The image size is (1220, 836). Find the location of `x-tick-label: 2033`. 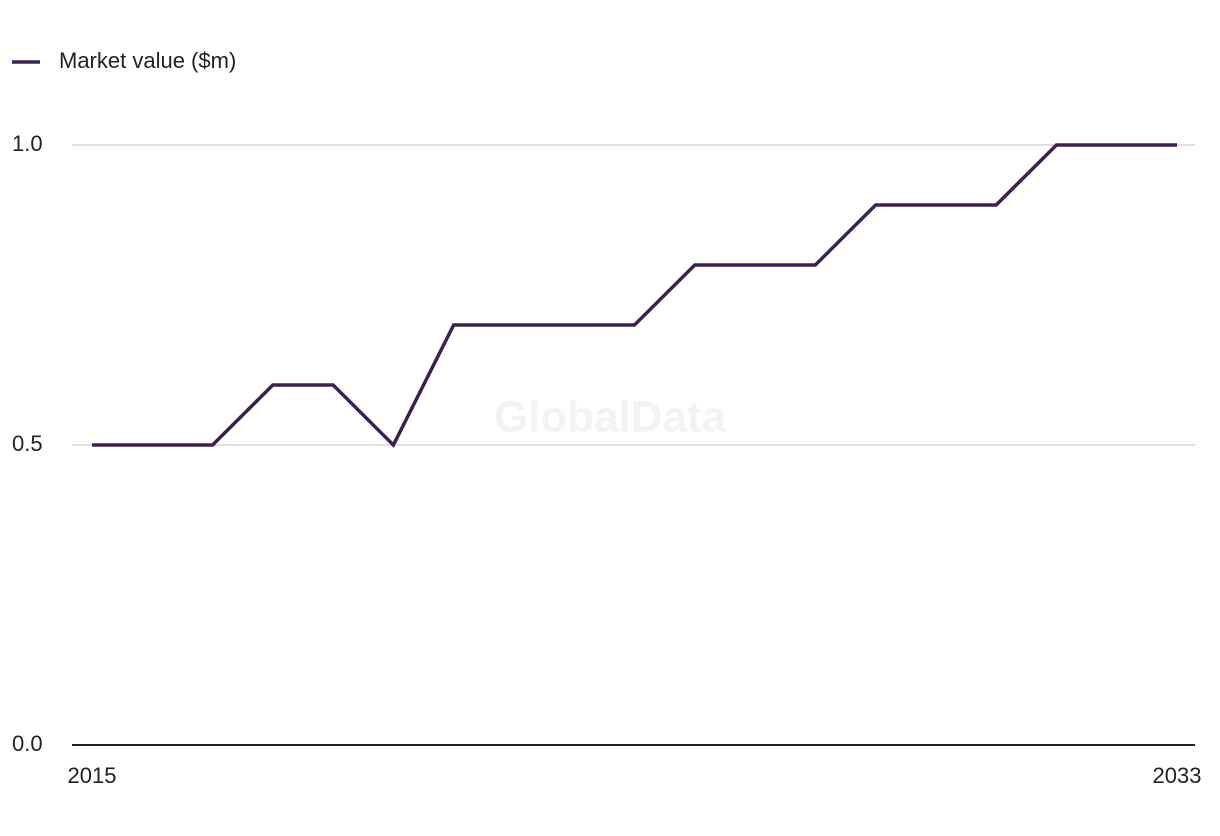

x-tick-label: 2033 is located at coordinates (1177, 775).